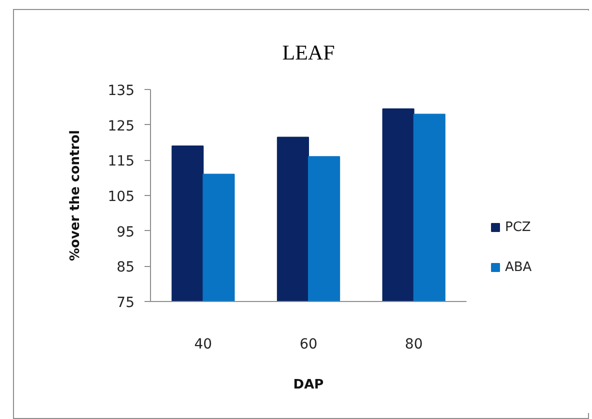 The height and width of the screenshot is (419, 592). Describe the element at coordinates (121, 197) in the screenshot. I see `y-tick-label: 105` at that location.